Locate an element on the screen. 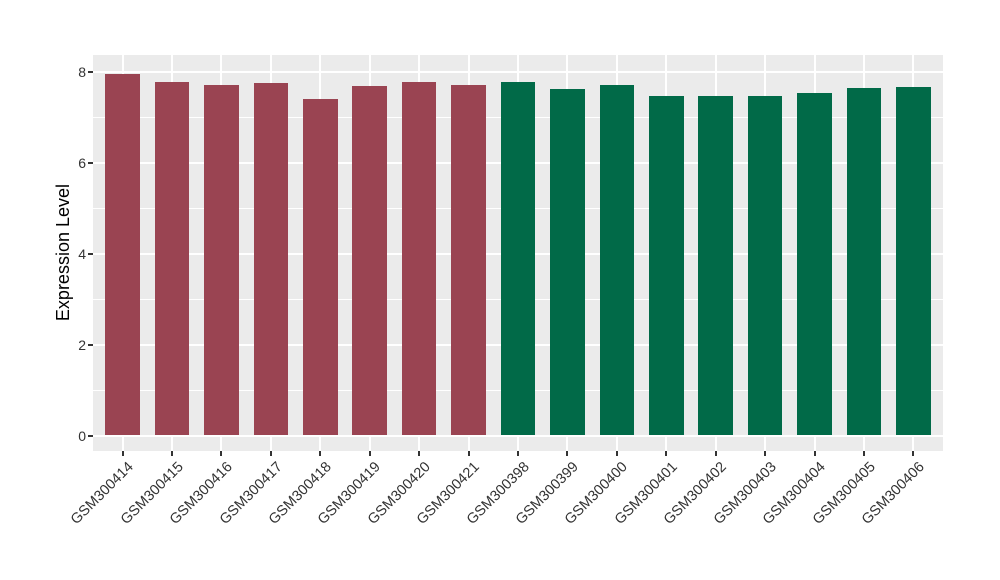  y-axis-title-wrap: Expression Level is located at coordinates (63, 253).